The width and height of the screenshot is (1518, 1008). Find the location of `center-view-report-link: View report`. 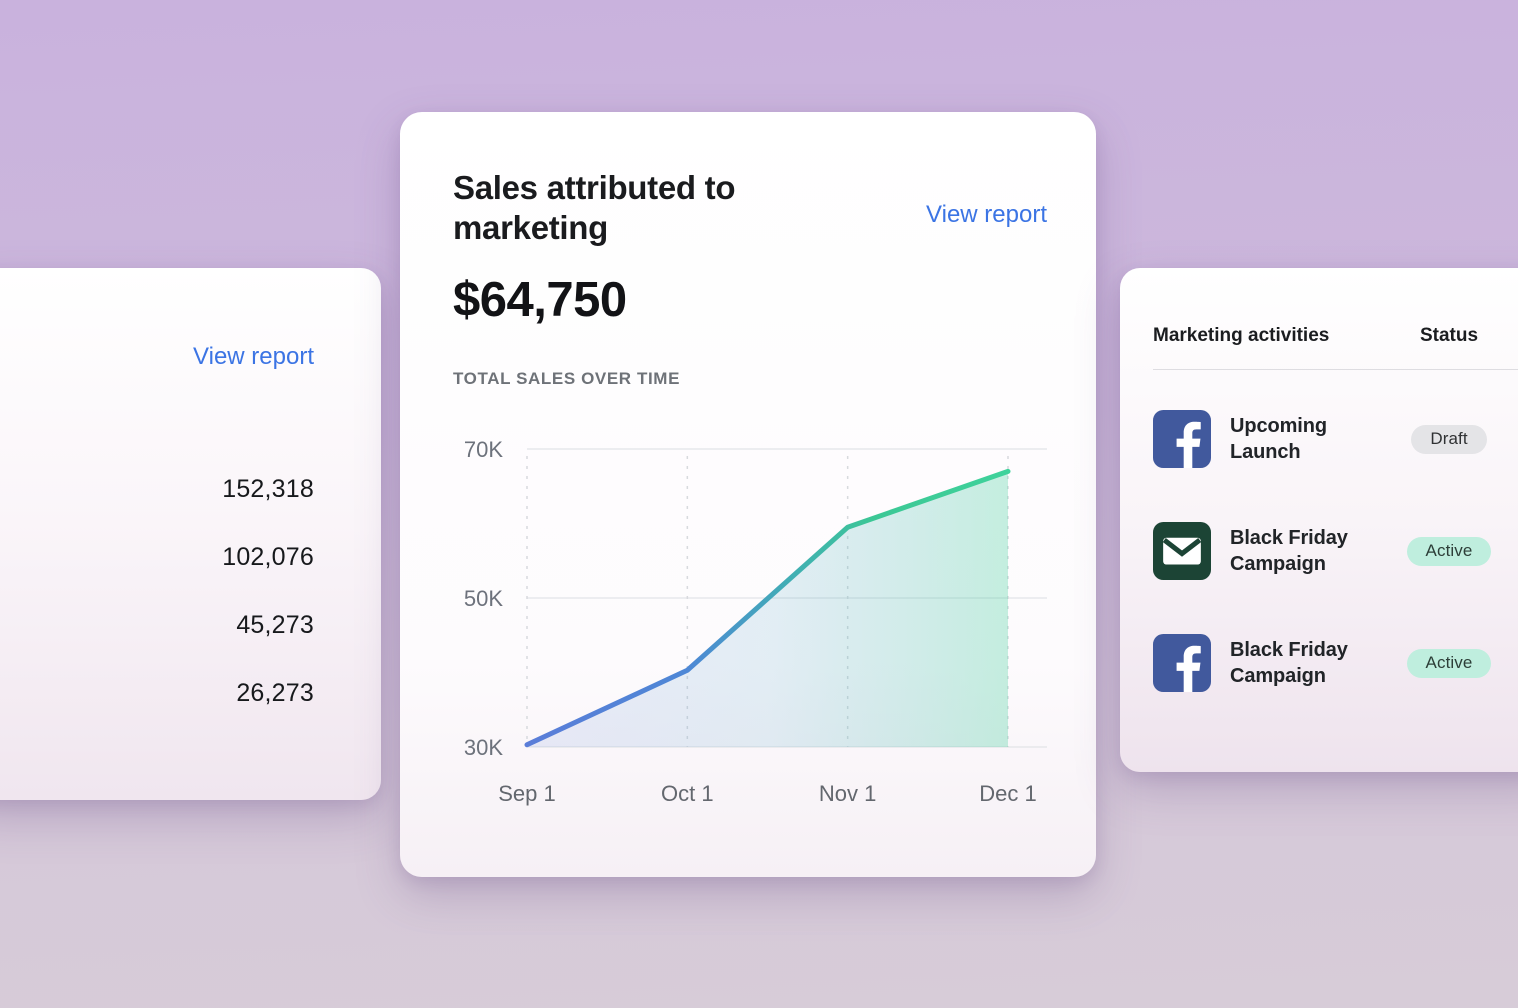

center-view-report-link: View report is located at coordinates (986, 214).